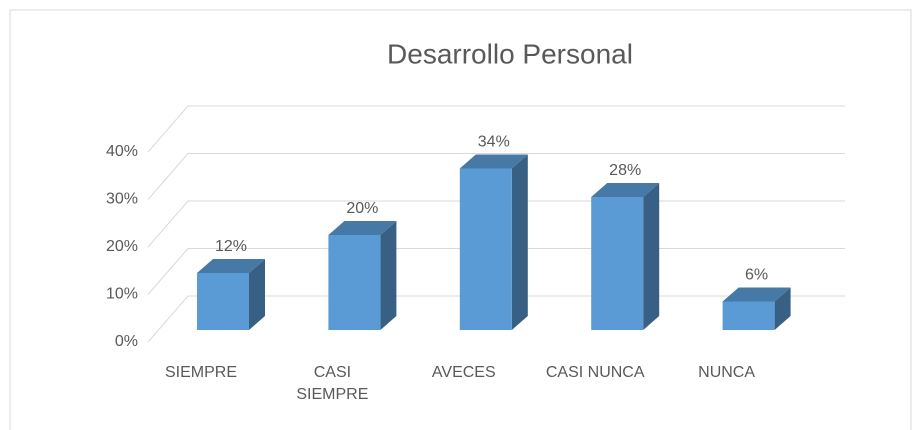 The image size is (920, 430). Describe the element at coordinates (494, 142) in the screenshot. I see `data-label: 34%` at that location.